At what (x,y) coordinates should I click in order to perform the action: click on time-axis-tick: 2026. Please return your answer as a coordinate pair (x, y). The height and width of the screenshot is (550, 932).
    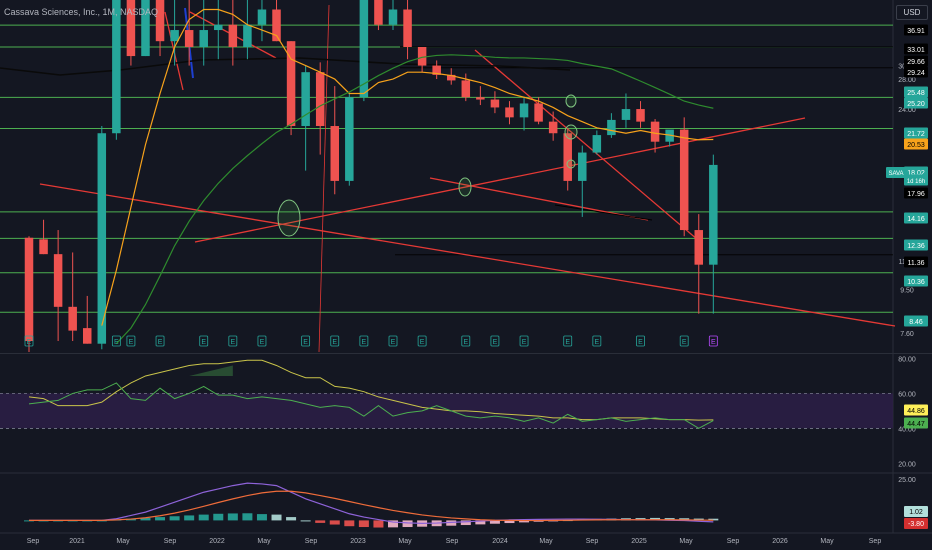
    Looking at the image, I should click on (780, 541).